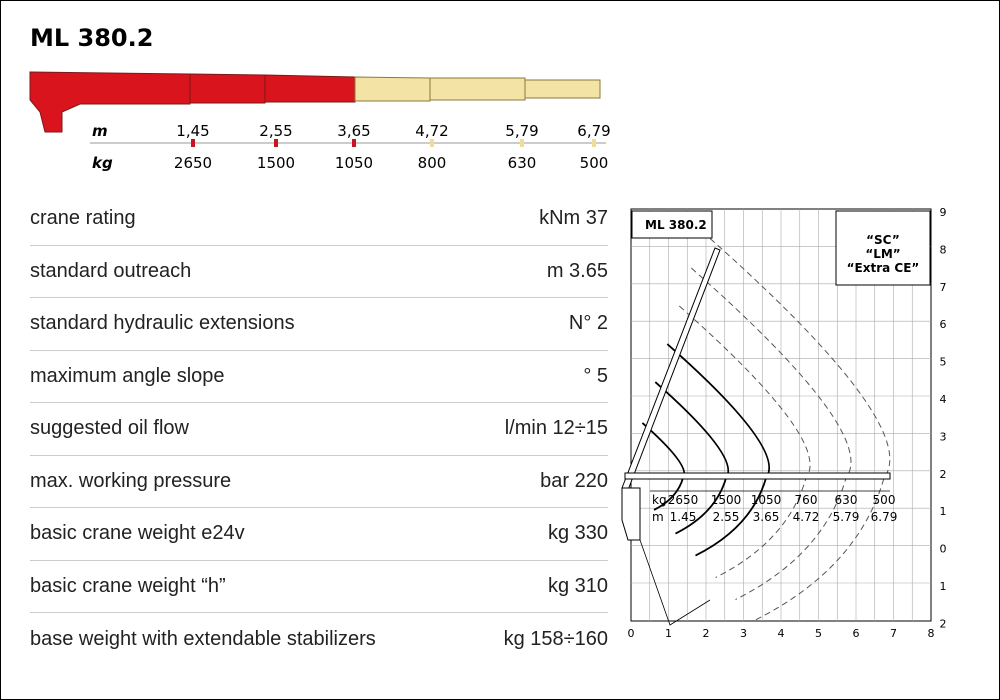  Describe the element at coordinates (846, 517) in the screenshot. I see `diagram-outreach: 5.79` at that location.